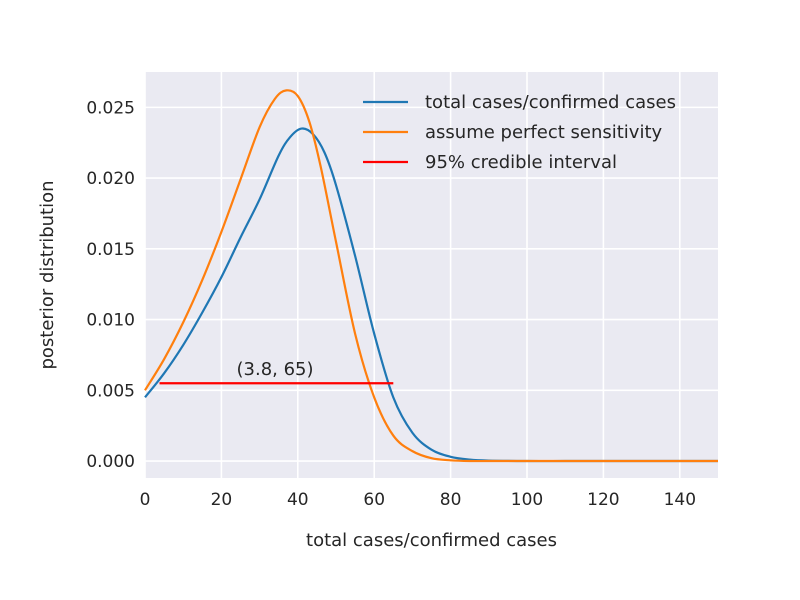  What do you see at coordinates (451, 500) in the screenshot?
I see `x-tick-label: 80` at bounding box center [451, 500].